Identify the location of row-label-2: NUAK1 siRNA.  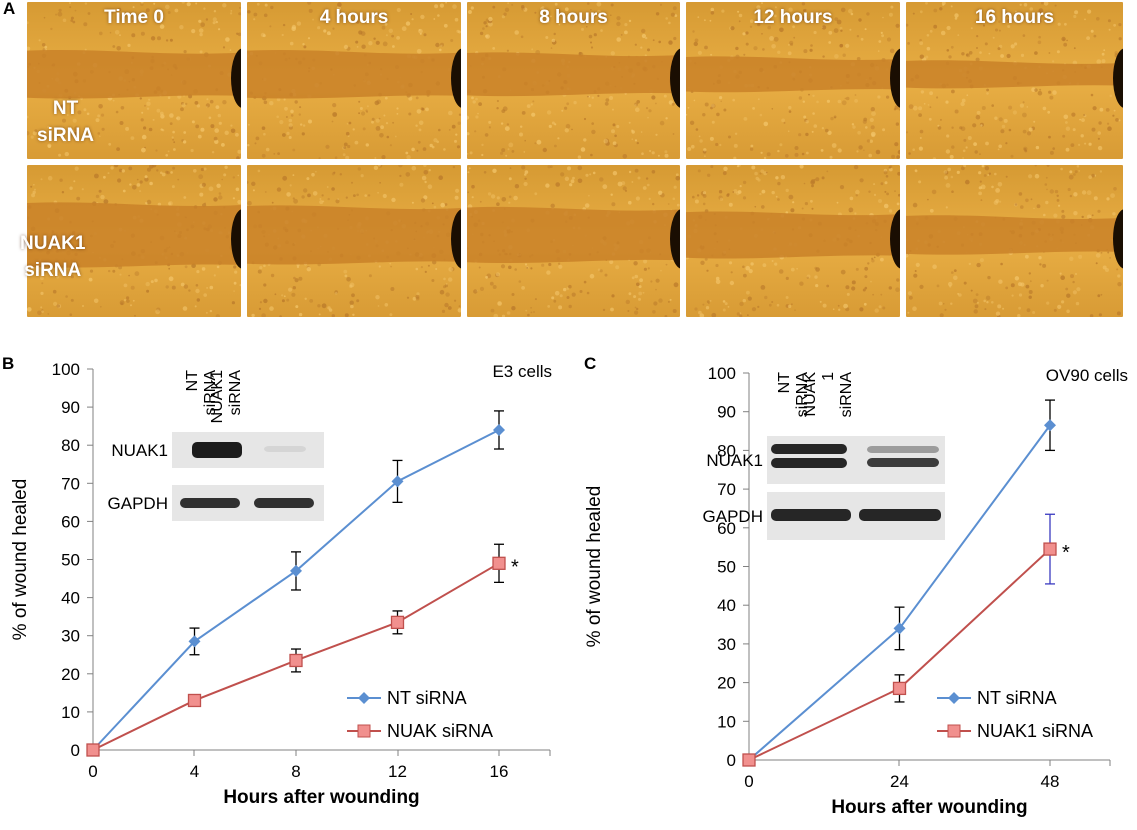
(52, 257).